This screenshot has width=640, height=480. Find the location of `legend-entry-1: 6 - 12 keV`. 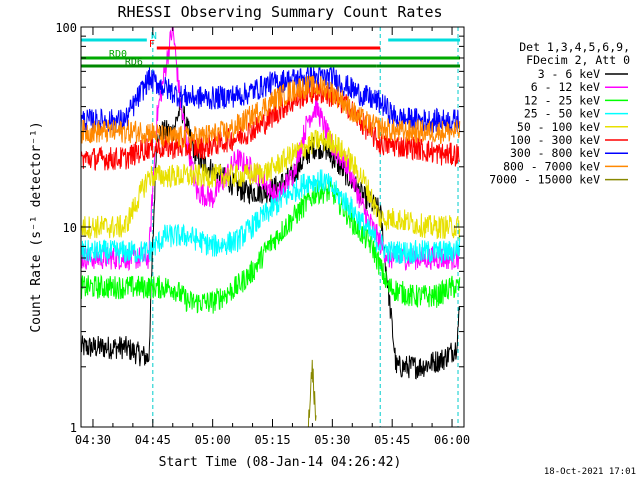

legend-entry-1: 6 - 12 keV is located at coordinates (565, 87).